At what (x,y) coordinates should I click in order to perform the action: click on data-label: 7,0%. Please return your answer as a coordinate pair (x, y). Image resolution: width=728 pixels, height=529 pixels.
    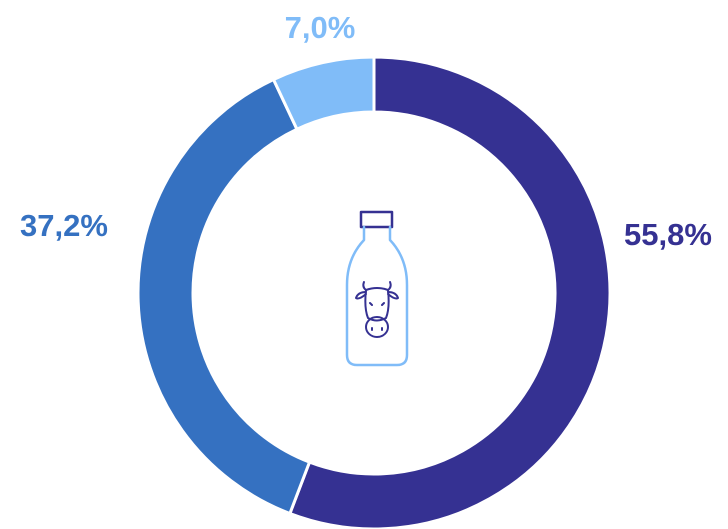
    Looking at the image, I should click on (320, 27).